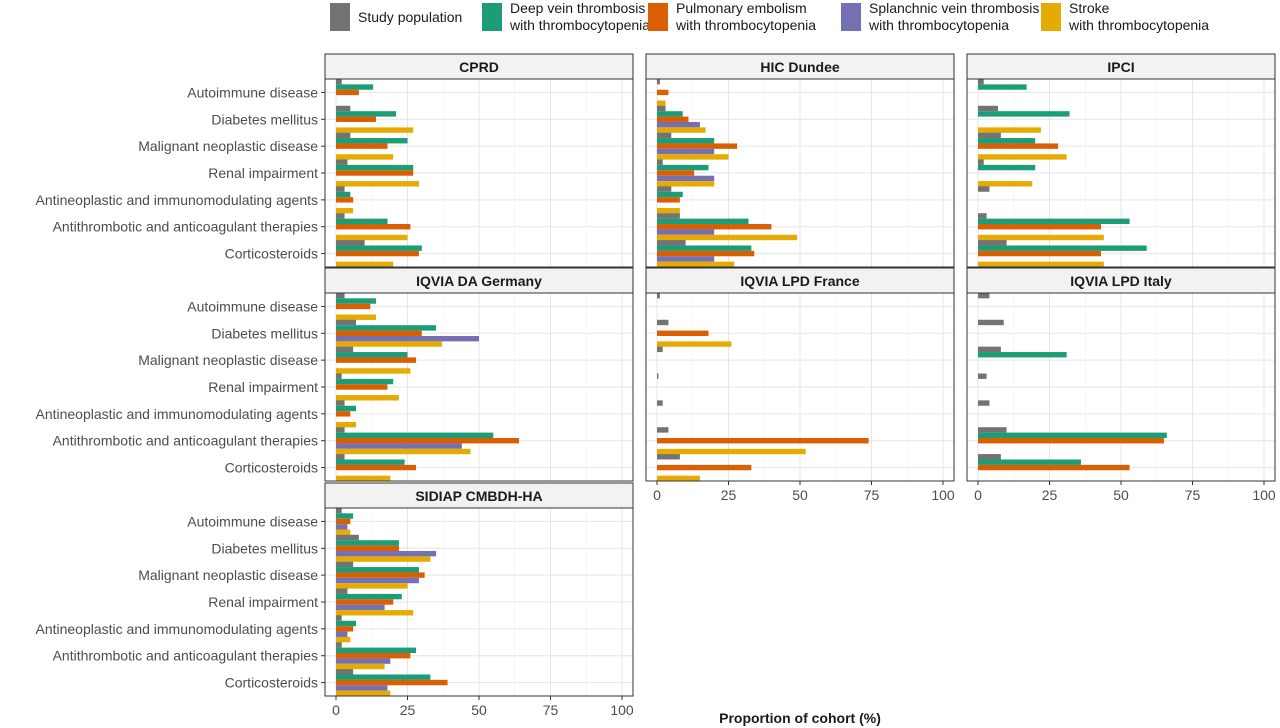  What do you see at coordinates (978, 495) in the screenshot?
I see `x-tick-label: 0` at bounding box center [978, 495].